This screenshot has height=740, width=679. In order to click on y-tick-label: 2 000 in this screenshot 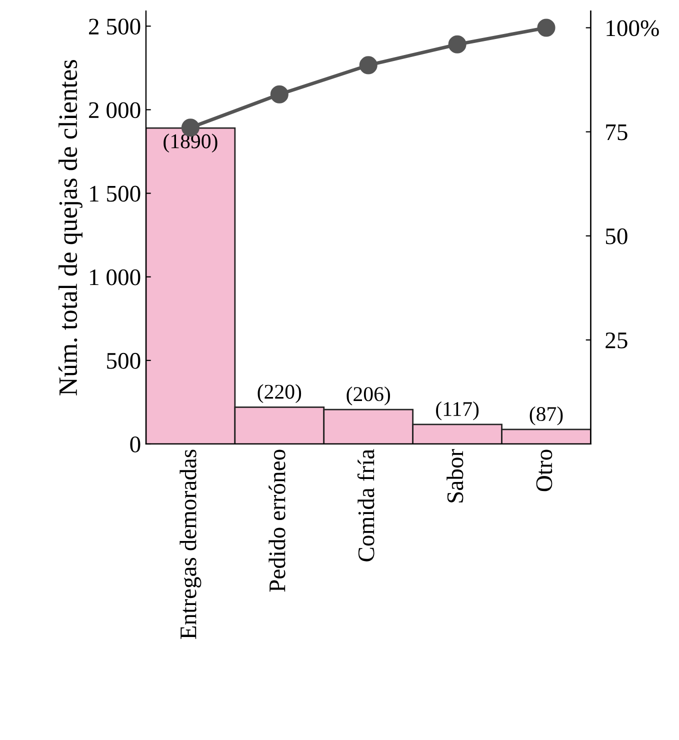, I will do `click(114, 110)`.